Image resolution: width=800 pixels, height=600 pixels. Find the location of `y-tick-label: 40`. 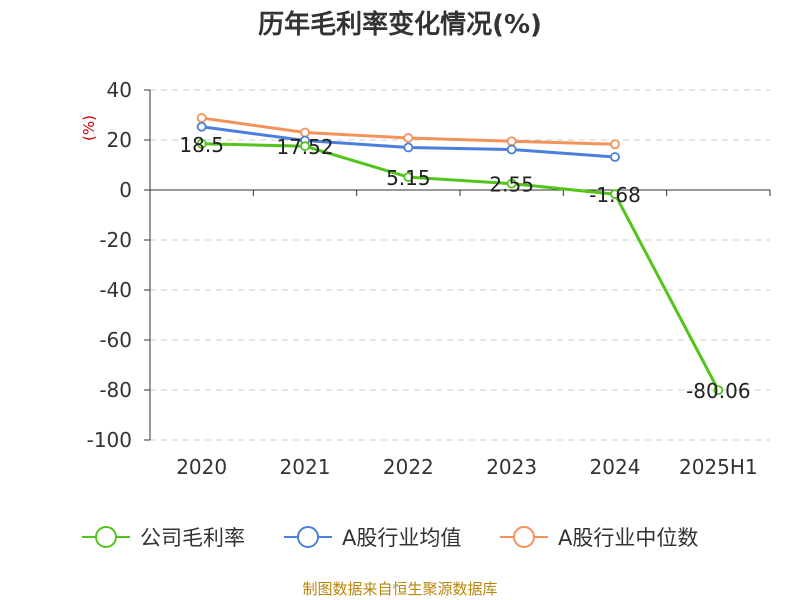

y-tick-label: 40 is located at coordinates (119, 90).